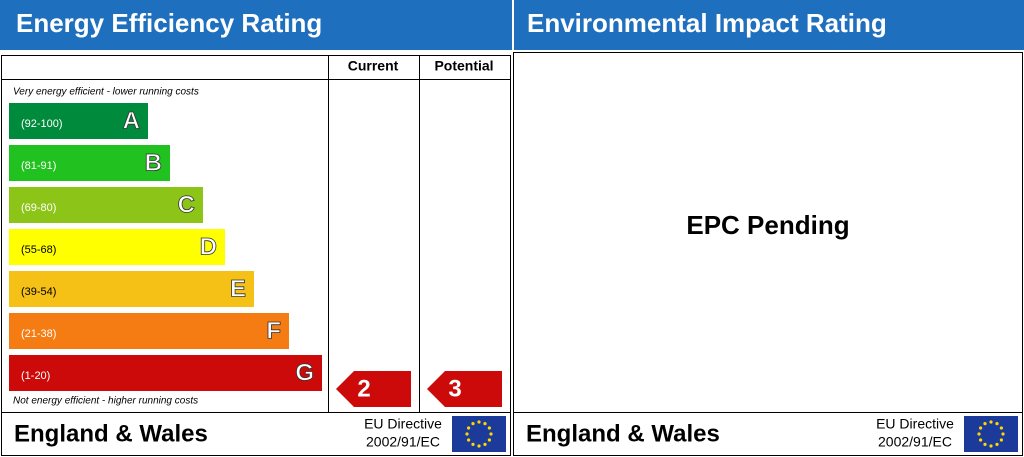 The width and height of the screenshot is (1024, 457). I want to click on left-title: Energy Efficiency Rating, so click(169, 23).